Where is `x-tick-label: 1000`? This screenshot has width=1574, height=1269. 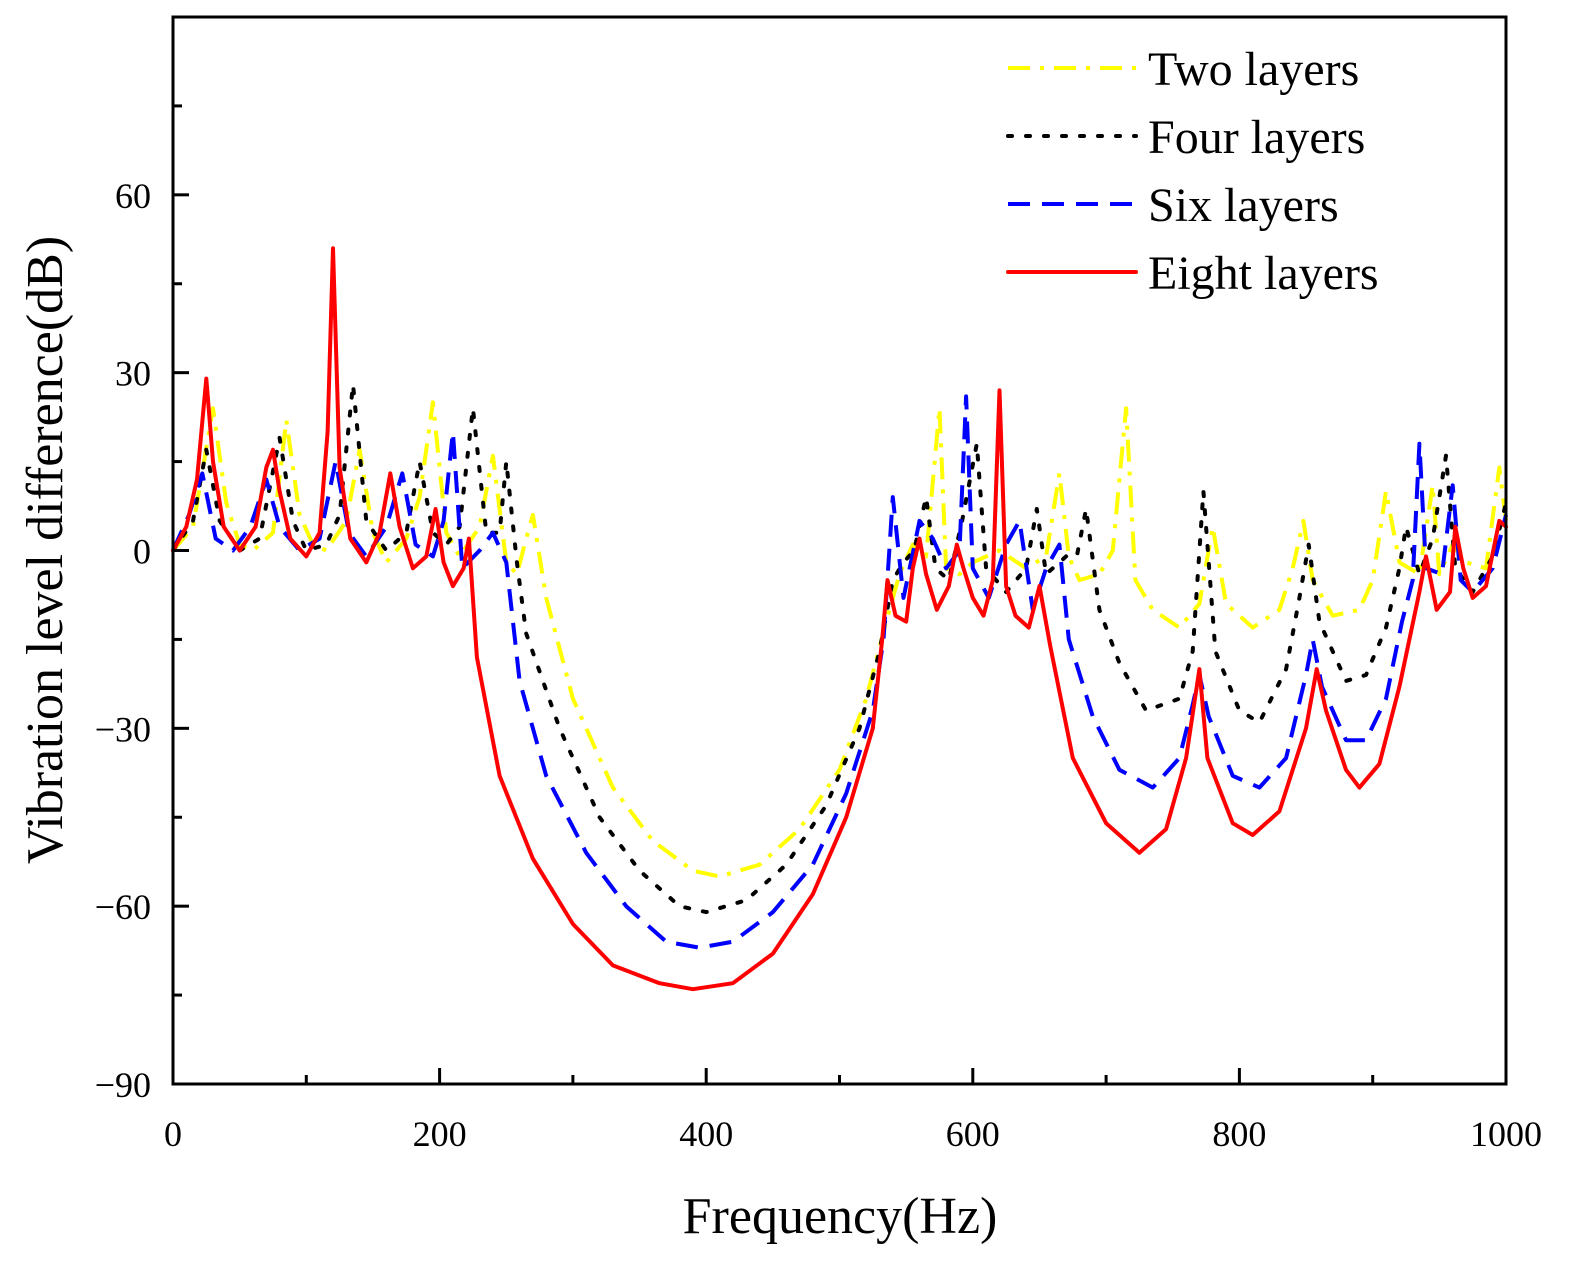 x-tick-label: 1000 is located at coordinates (1506, 1134).